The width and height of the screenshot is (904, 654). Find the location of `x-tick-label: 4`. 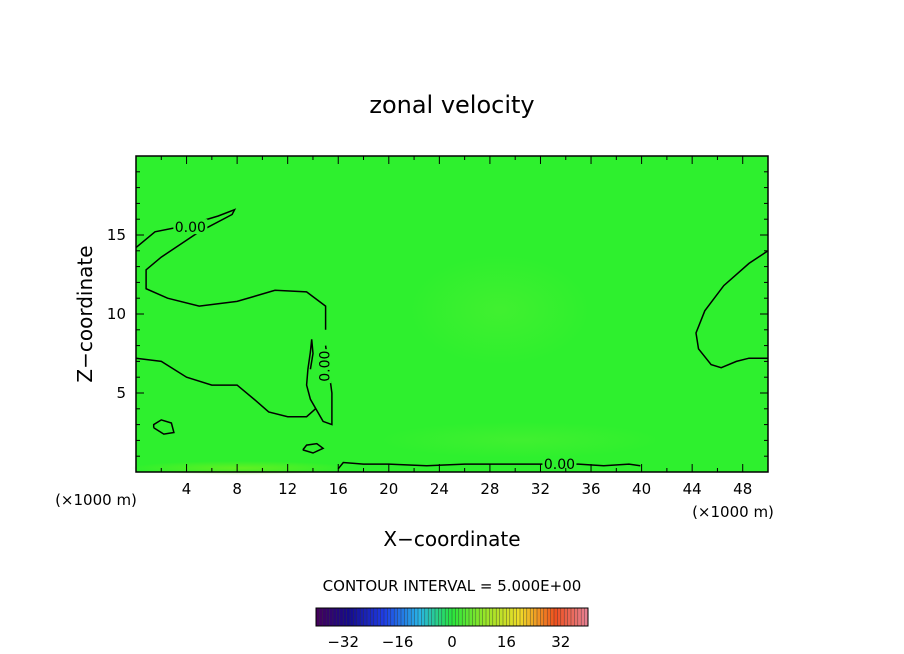

x-tick-label: 4 is located at coordinates (187, 489).